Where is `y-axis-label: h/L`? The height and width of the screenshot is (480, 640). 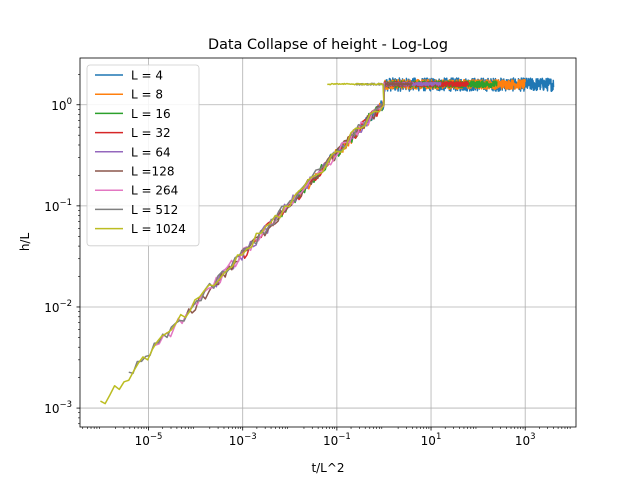
y-axis-label: h/L is located at coordinates (25, 242).